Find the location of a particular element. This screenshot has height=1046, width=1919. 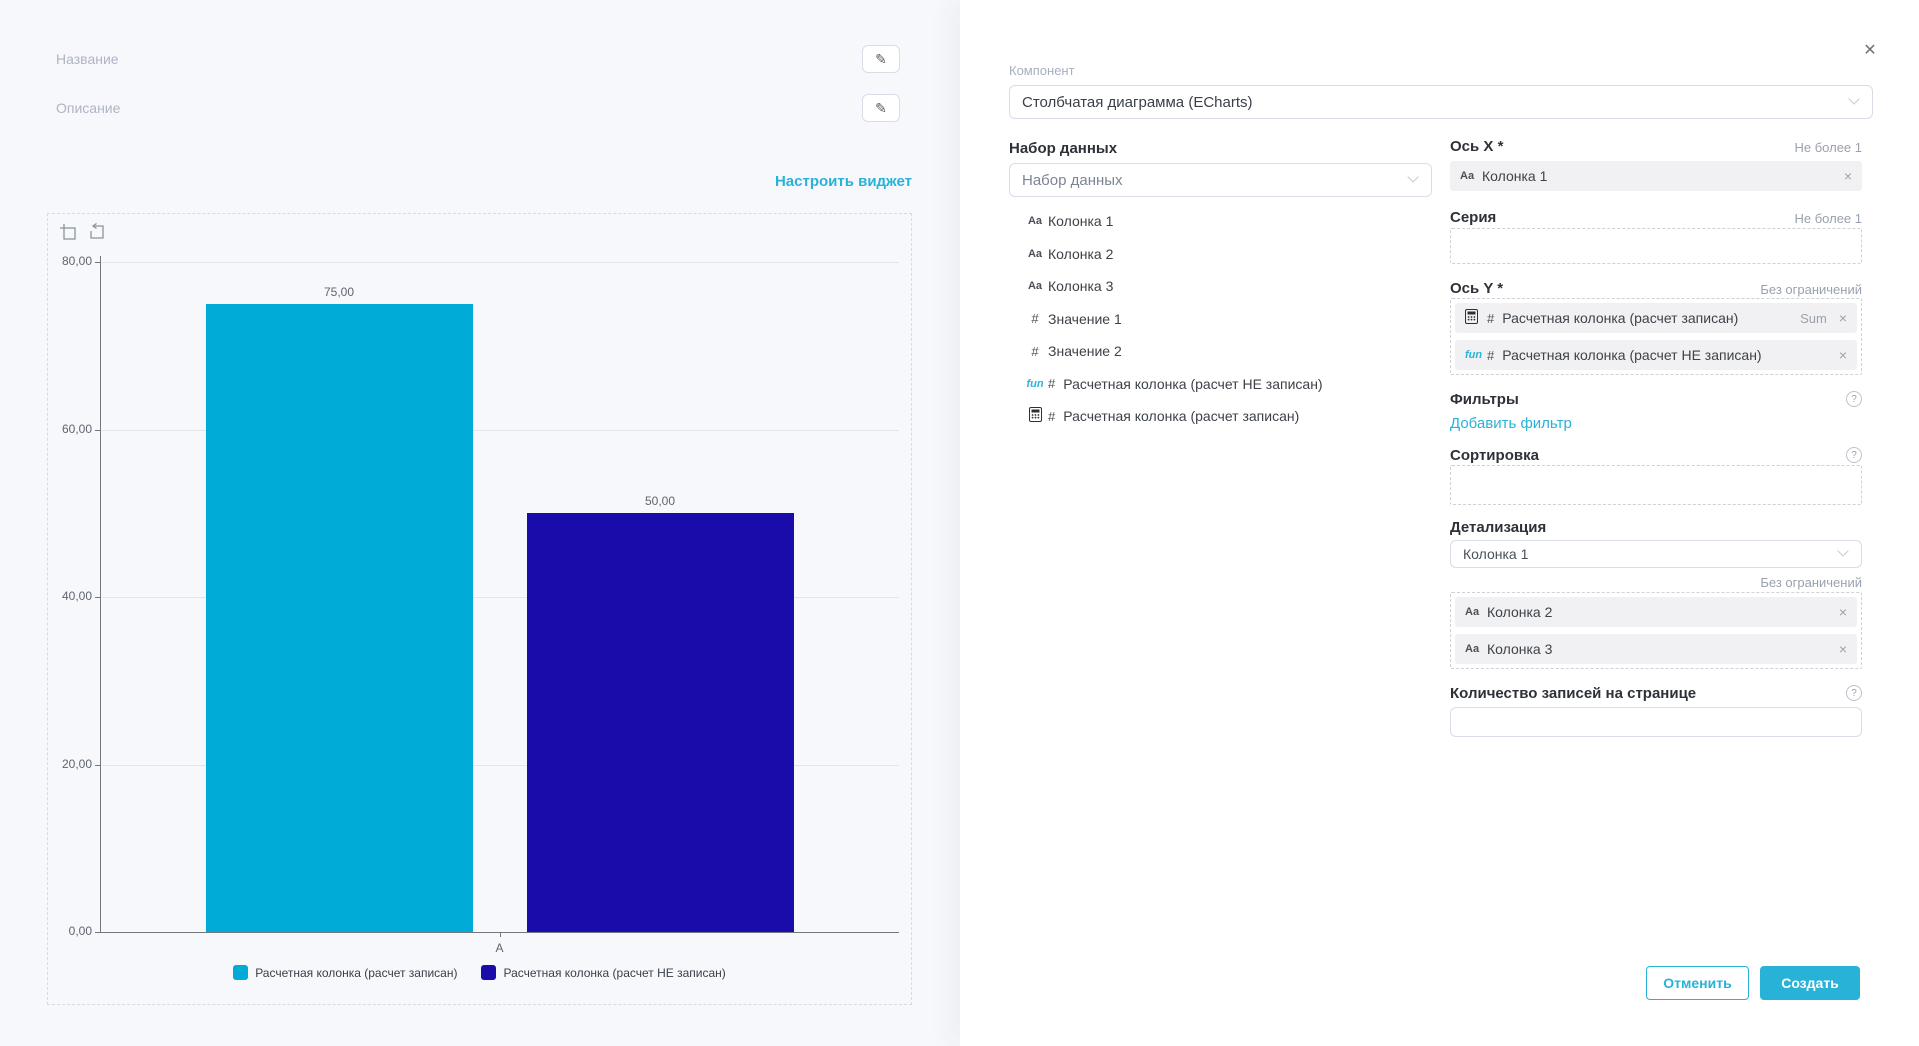

component-label: Компонент is located at coordinates (1042, 70).